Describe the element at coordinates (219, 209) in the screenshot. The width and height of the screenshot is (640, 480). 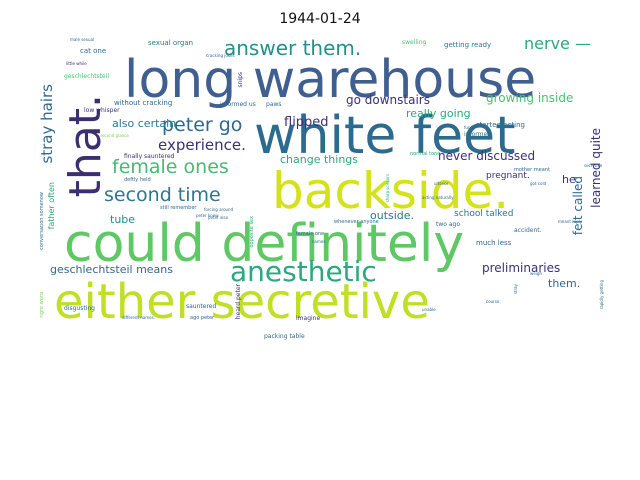
I see `word-forcing-around: forcing around` at that location.